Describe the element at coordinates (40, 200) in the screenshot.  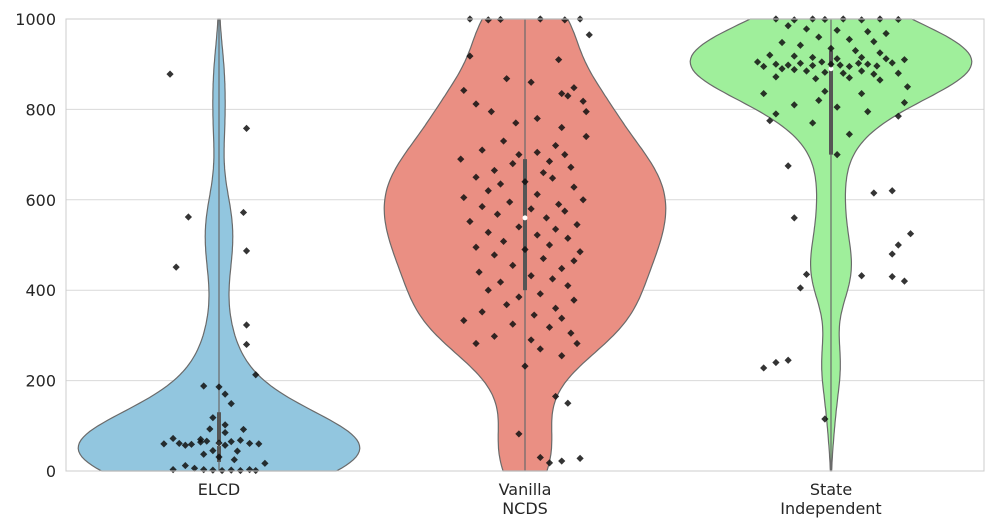
I see `y-tick-label: 600` at that location.